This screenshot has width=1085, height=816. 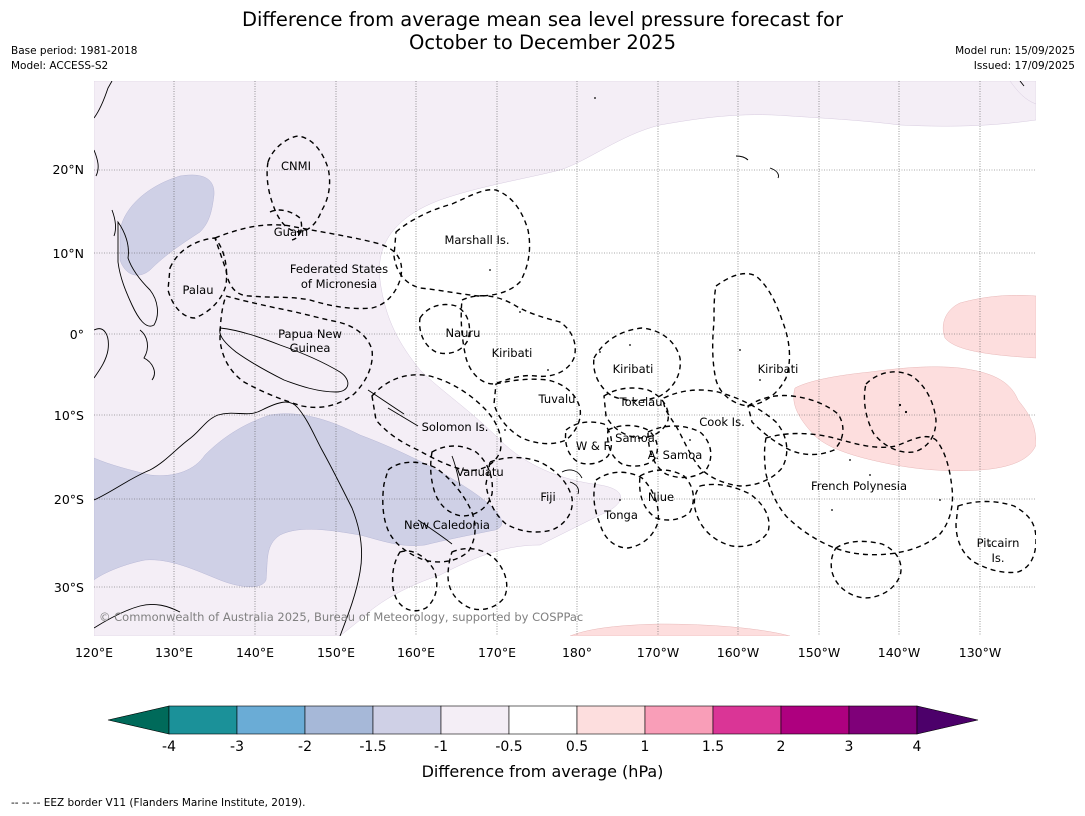 What do you see at coordinates (393, 408) in the screenshot?
I see `coast-solomons` at bounding box center [393, 408].